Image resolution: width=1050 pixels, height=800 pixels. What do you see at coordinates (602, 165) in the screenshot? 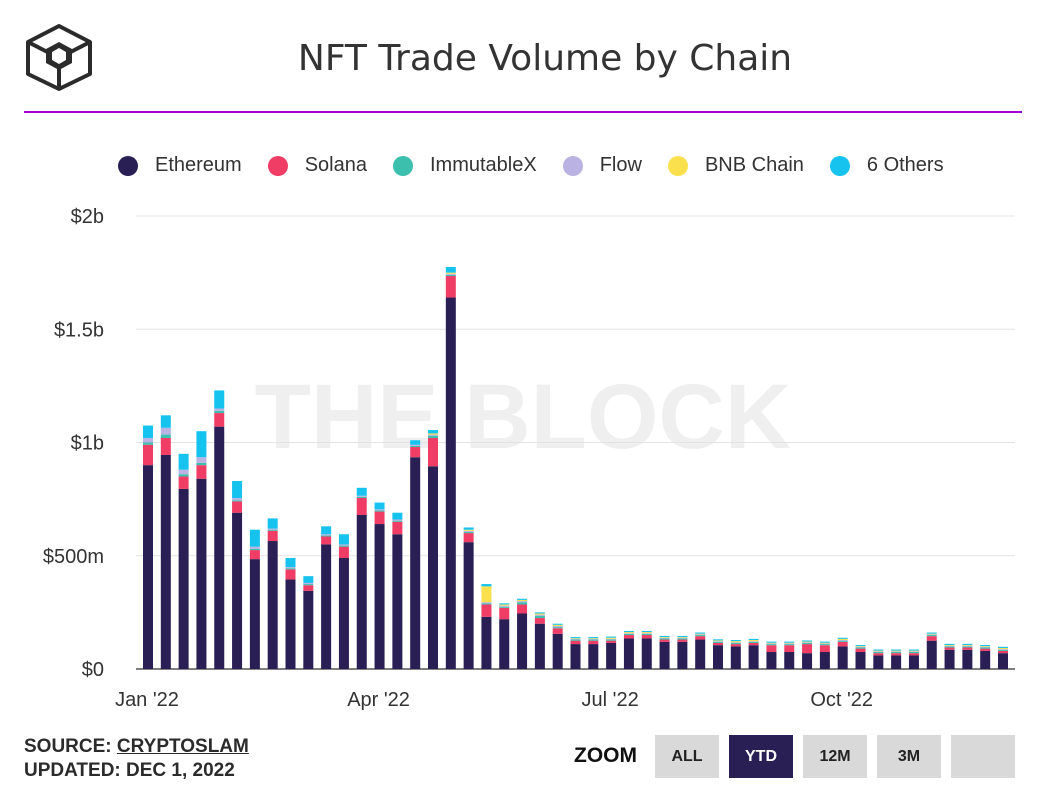
I see `legend-item-flow: Flow` at bounding box center [602, 165].